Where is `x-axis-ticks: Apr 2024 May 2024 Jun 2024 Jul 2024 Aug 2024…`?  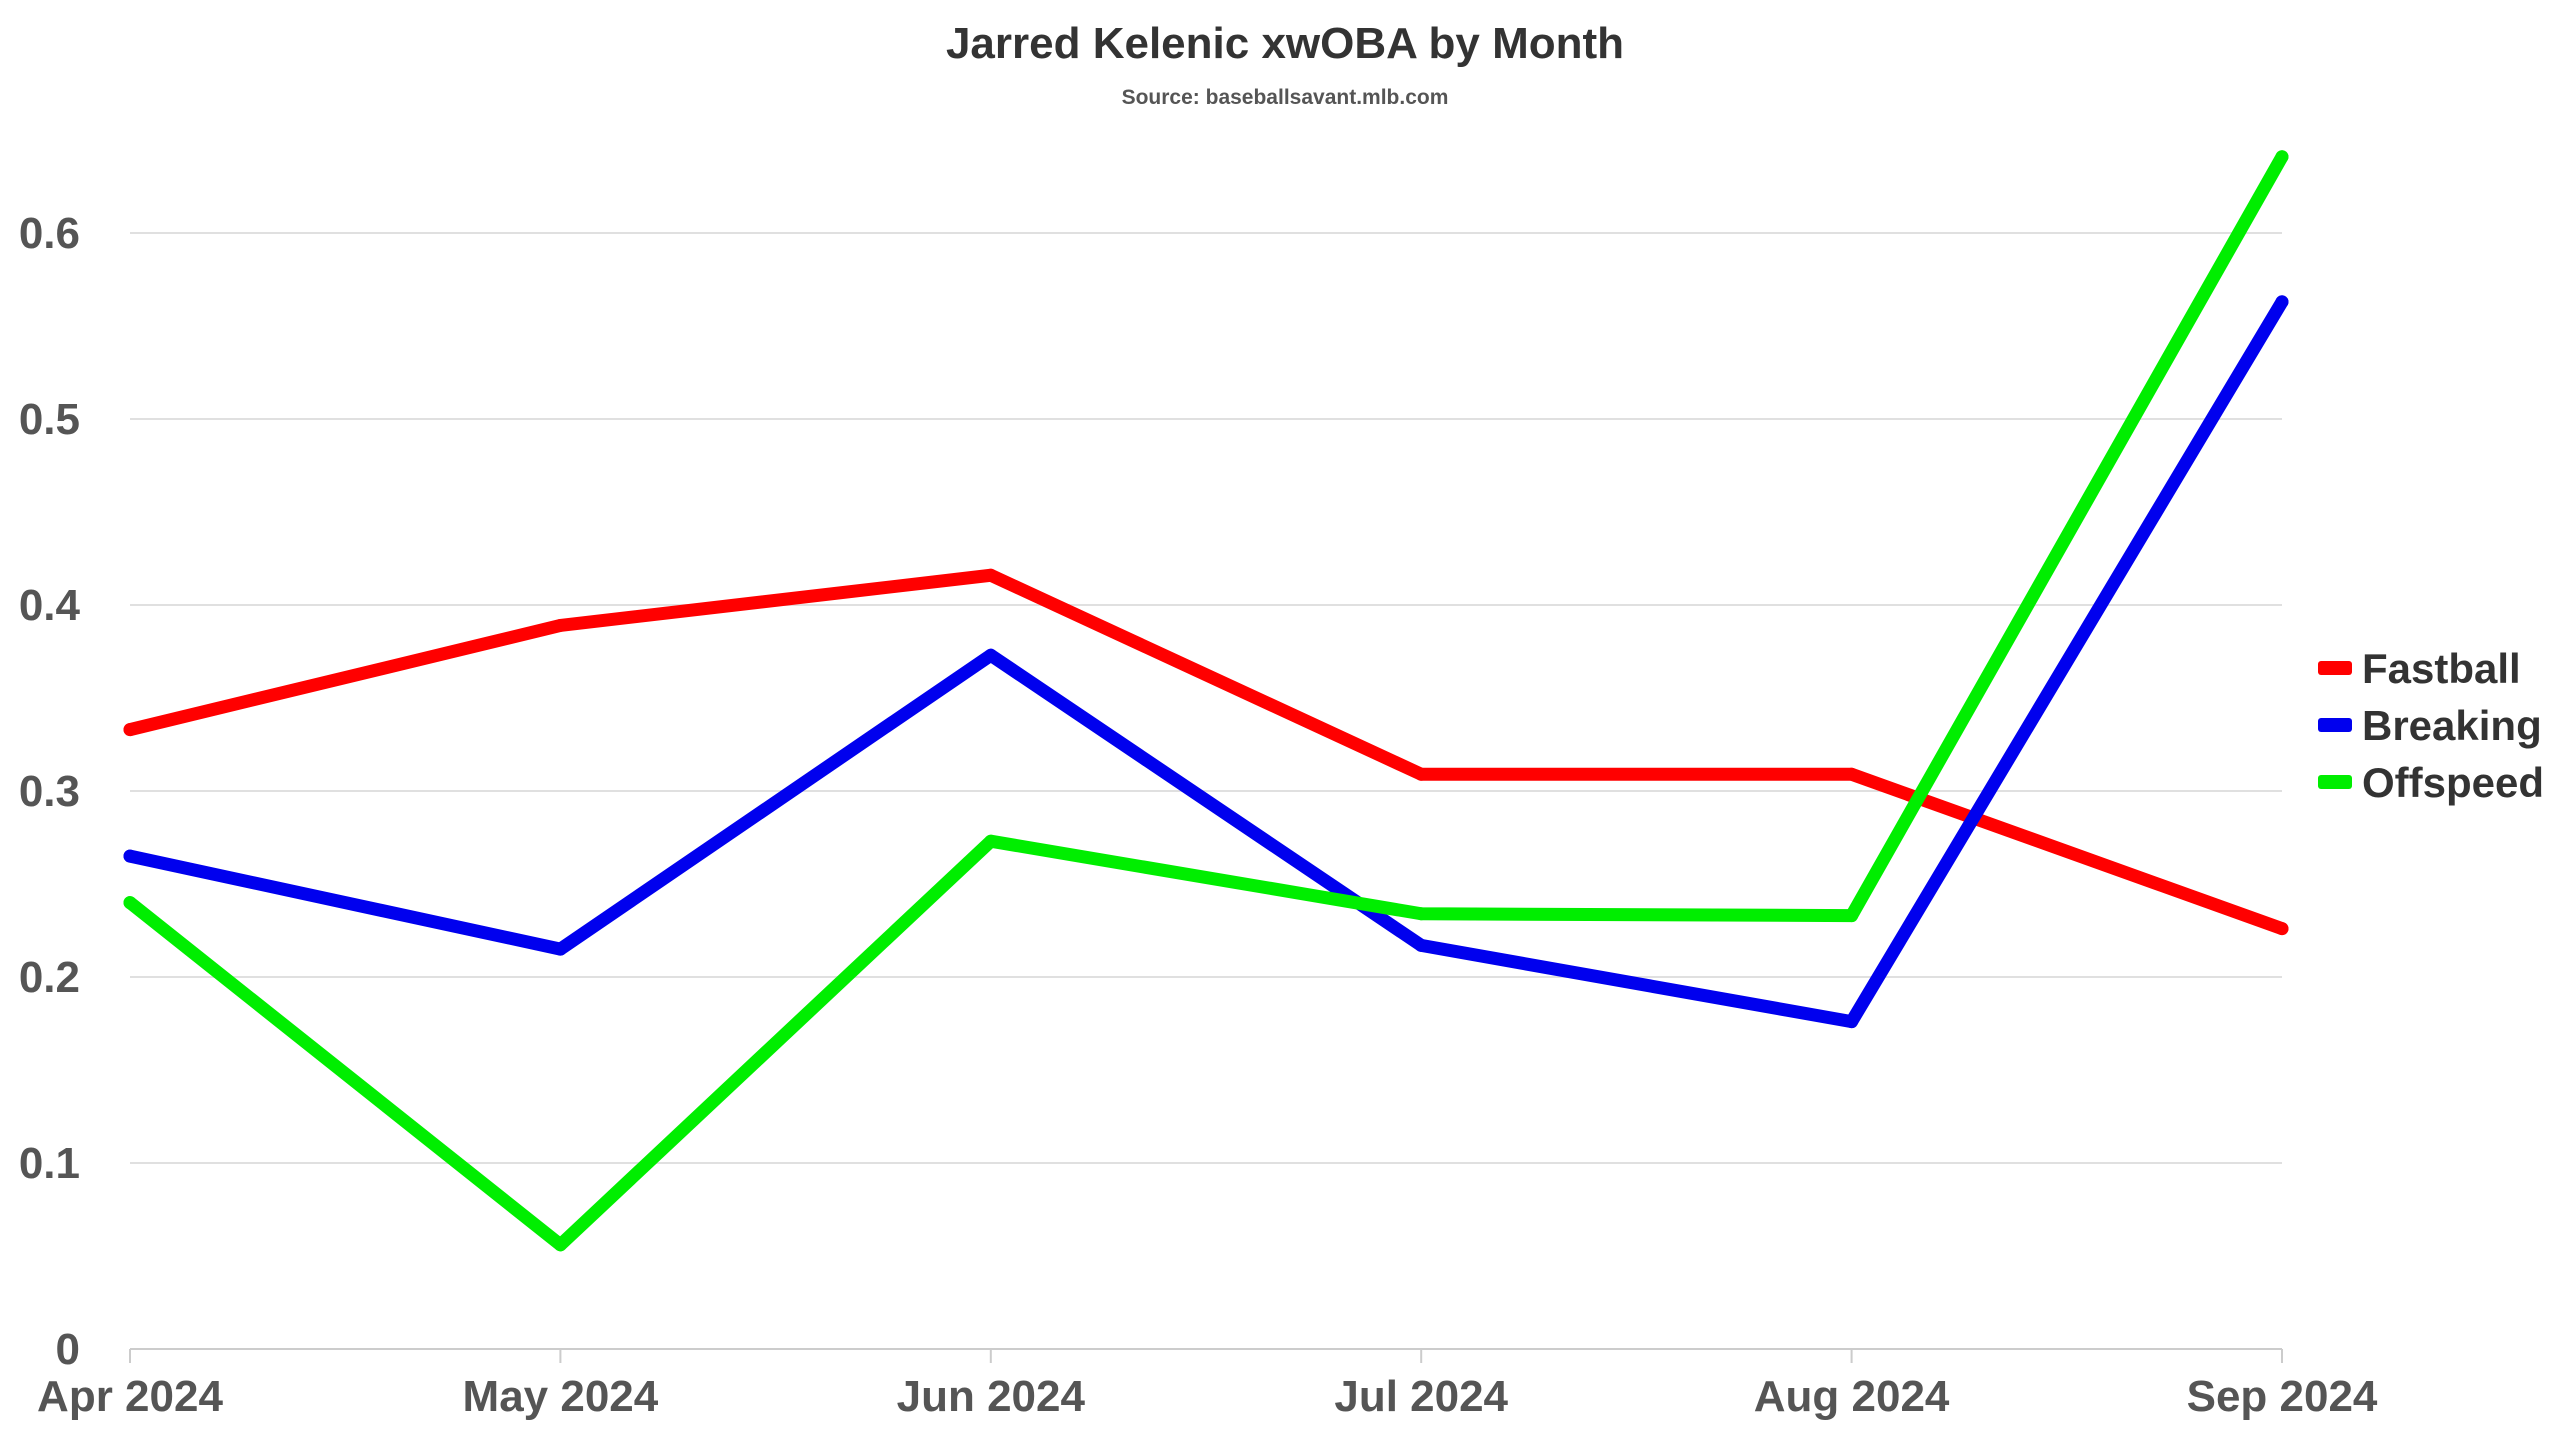
x-axis-ticks: Apr 2024 May 2024 Jun 2024 Jul 2024 Aug 2024… is located at coordinates (1207, 1385).